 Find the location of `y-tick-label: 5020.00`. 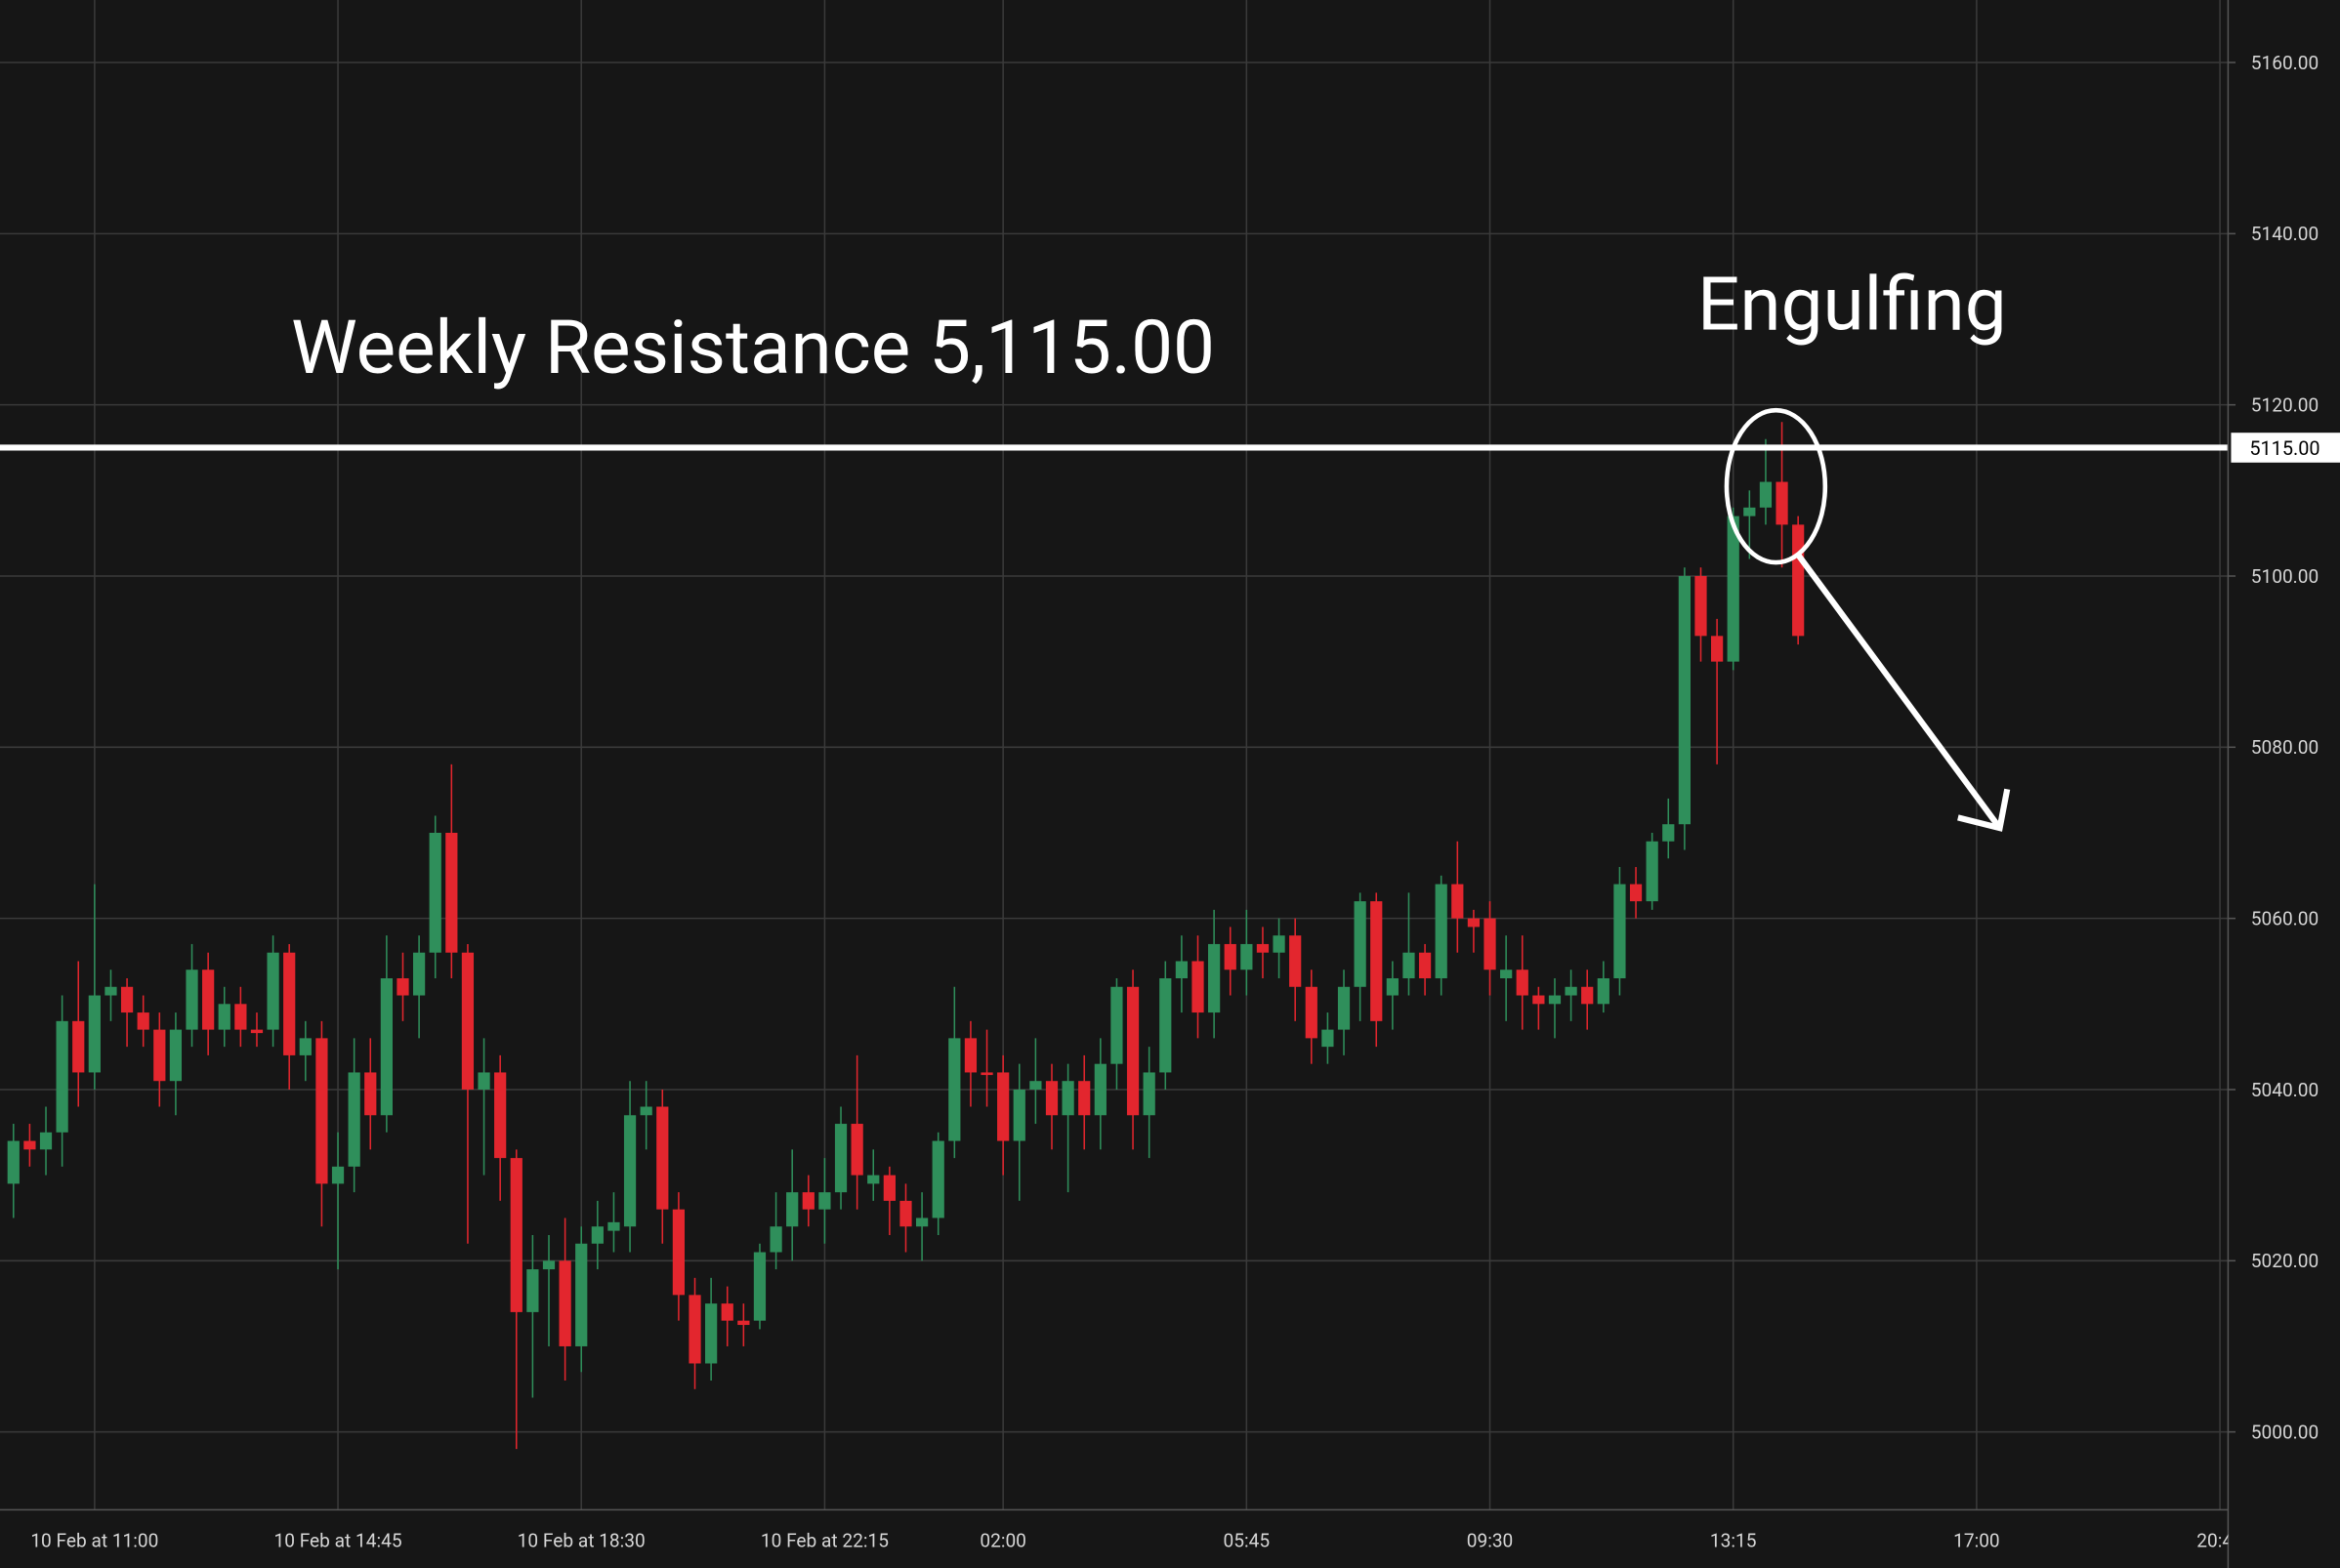

y-tick-label: 5020.00 is located at coordinates (2285, 1261).